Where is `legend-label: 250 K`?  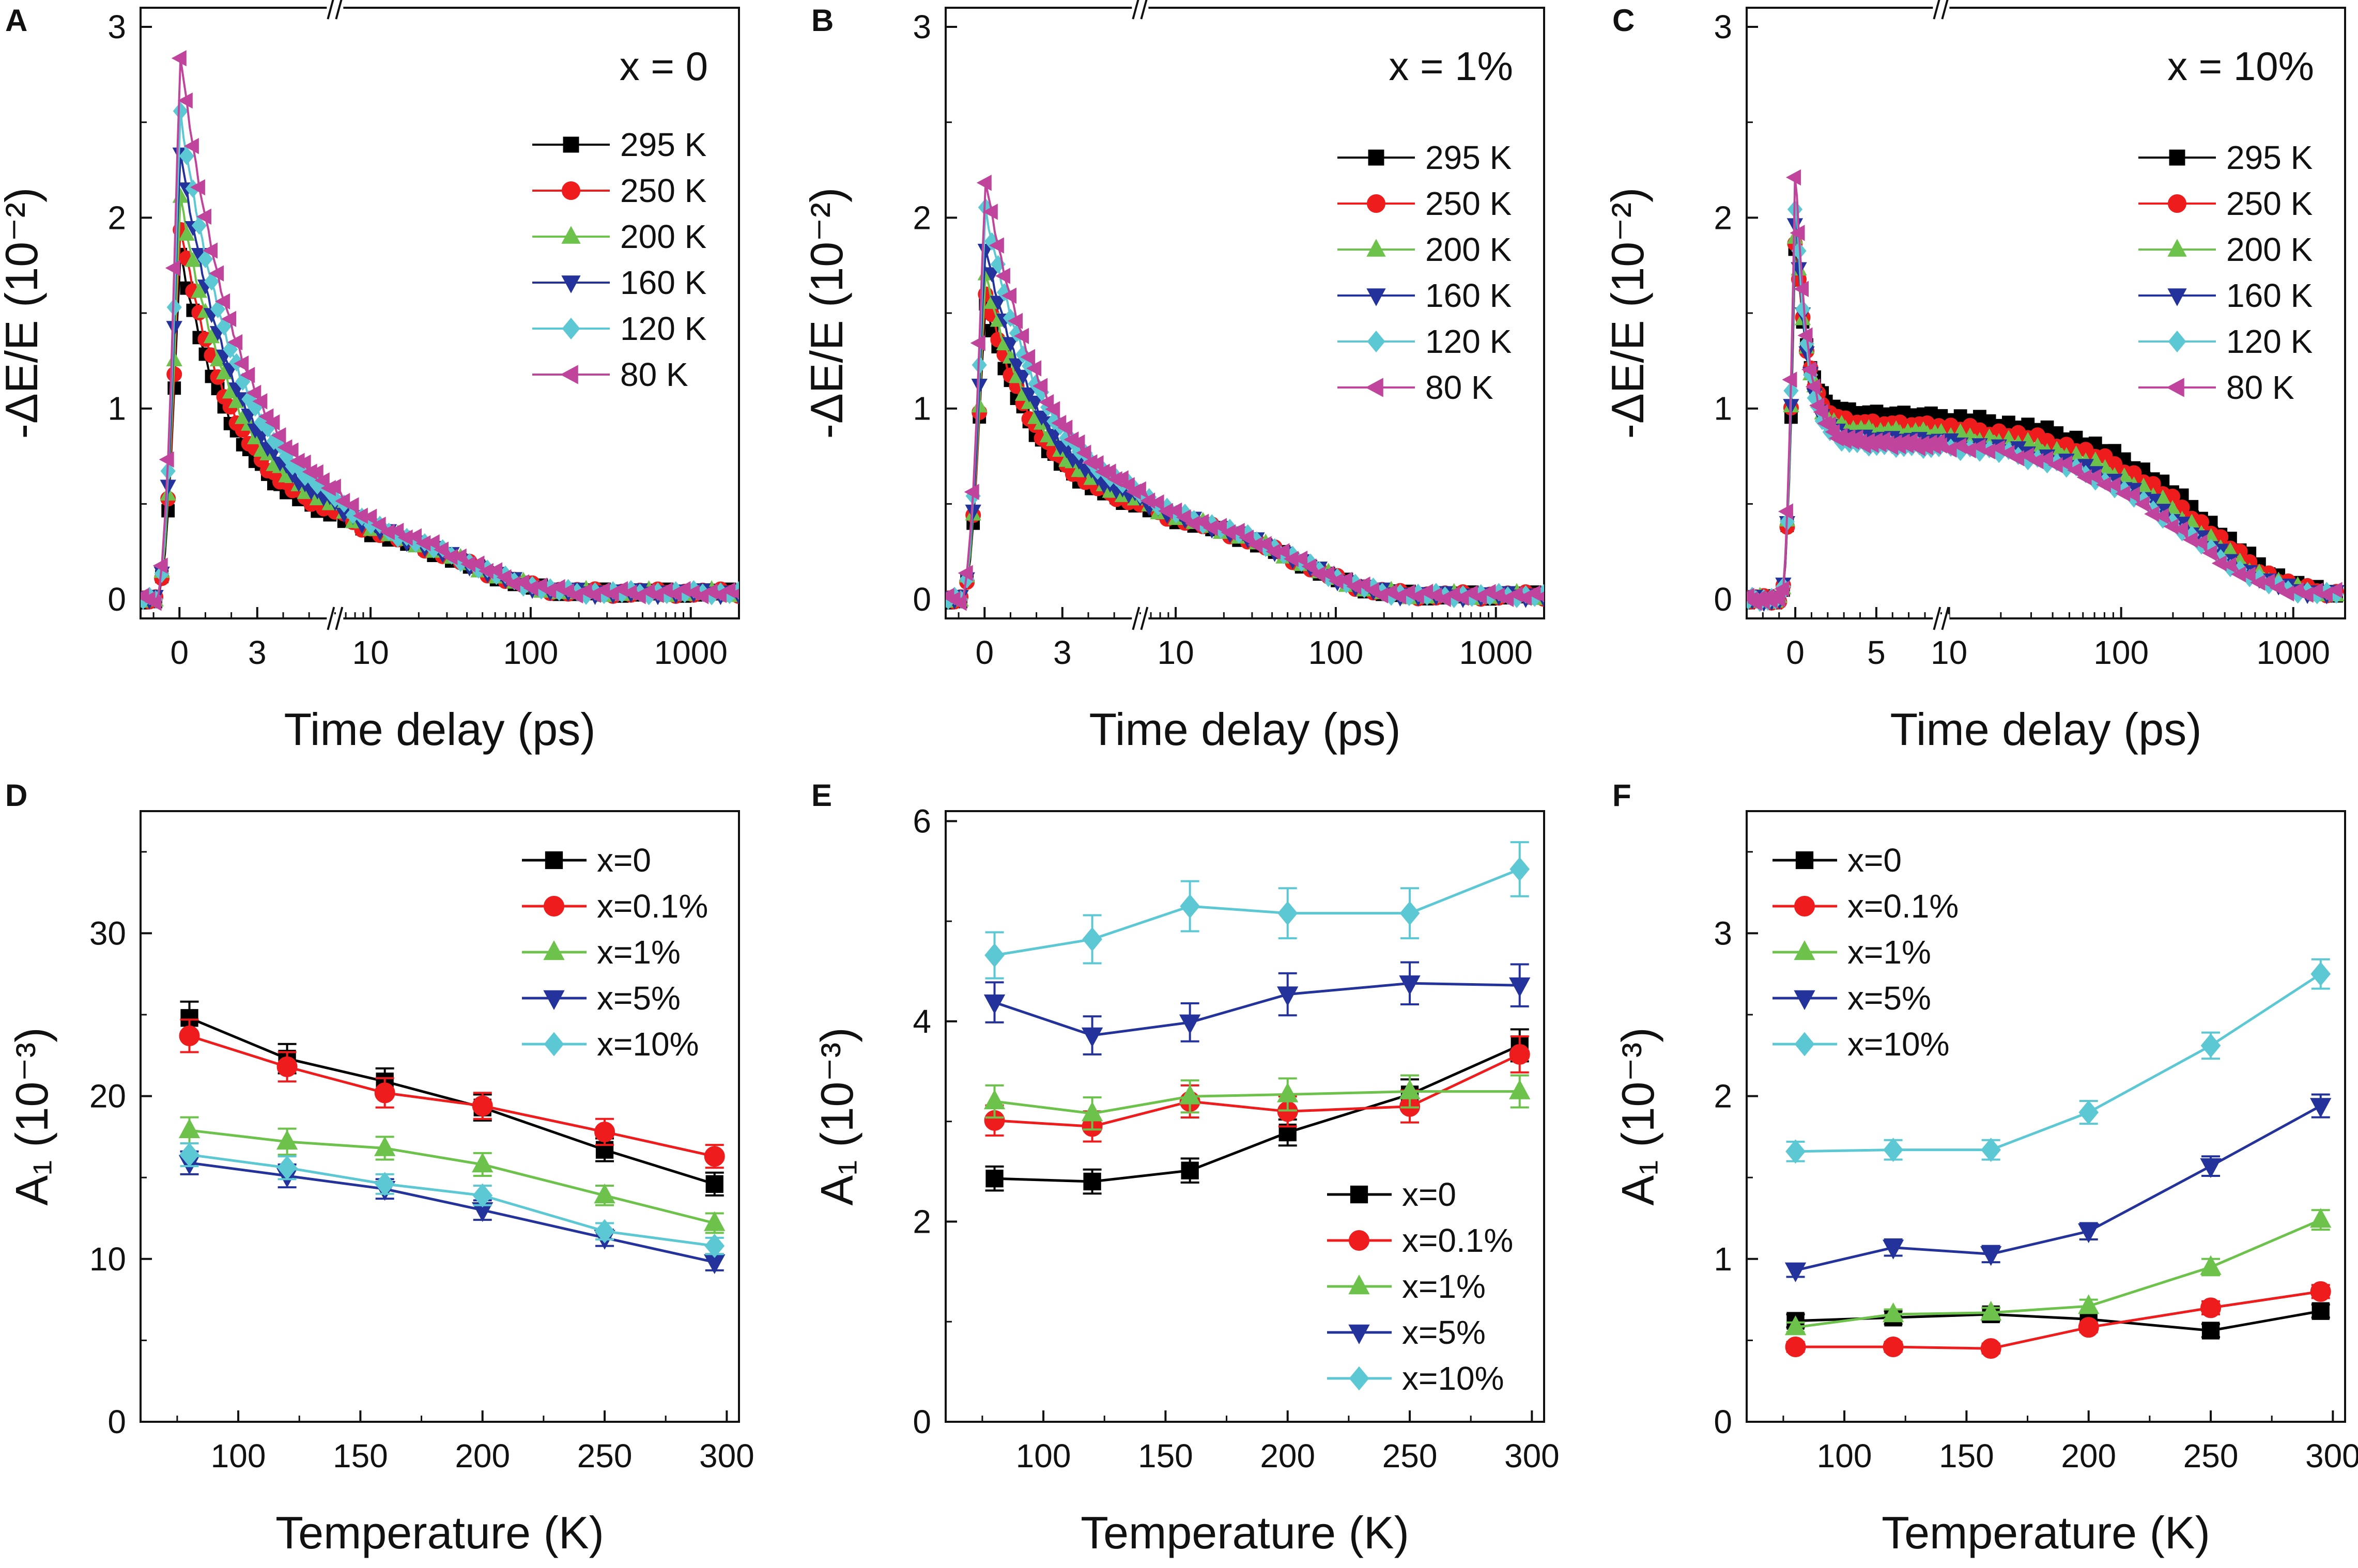 legend-label: 250 K is located at coordinates (2269, 203).